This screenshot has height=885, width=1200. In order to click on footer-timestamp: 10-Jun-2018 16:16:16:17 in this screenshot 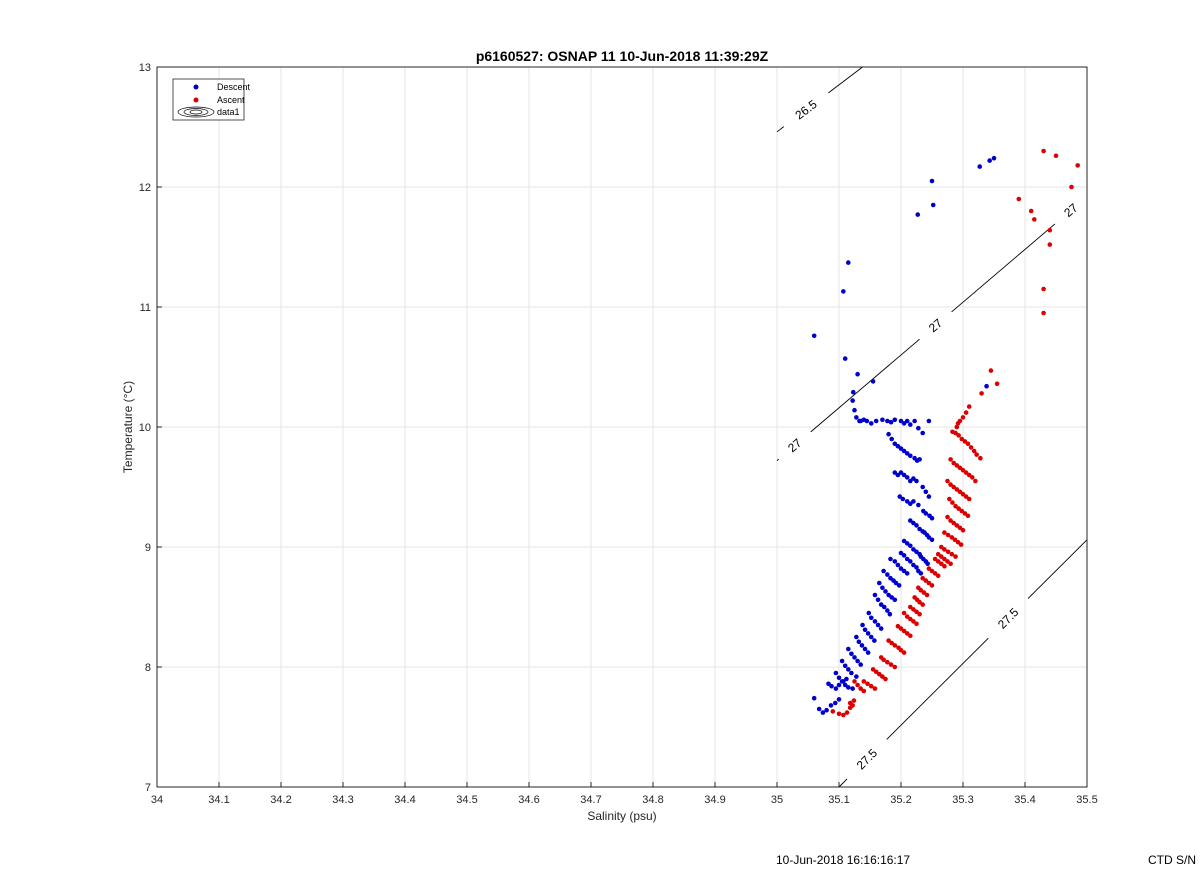, I will do `click(843, 860)`.